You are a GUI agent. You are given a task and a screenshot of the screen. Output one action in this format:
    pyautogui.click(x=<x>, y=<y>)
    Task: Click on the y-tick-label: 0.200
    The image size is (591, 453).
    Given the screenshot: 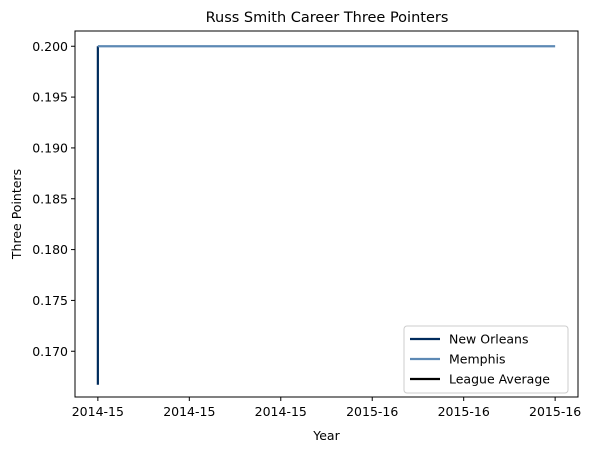 What is the action you would take?
    pyautogui.click(x=50, y=46)
    